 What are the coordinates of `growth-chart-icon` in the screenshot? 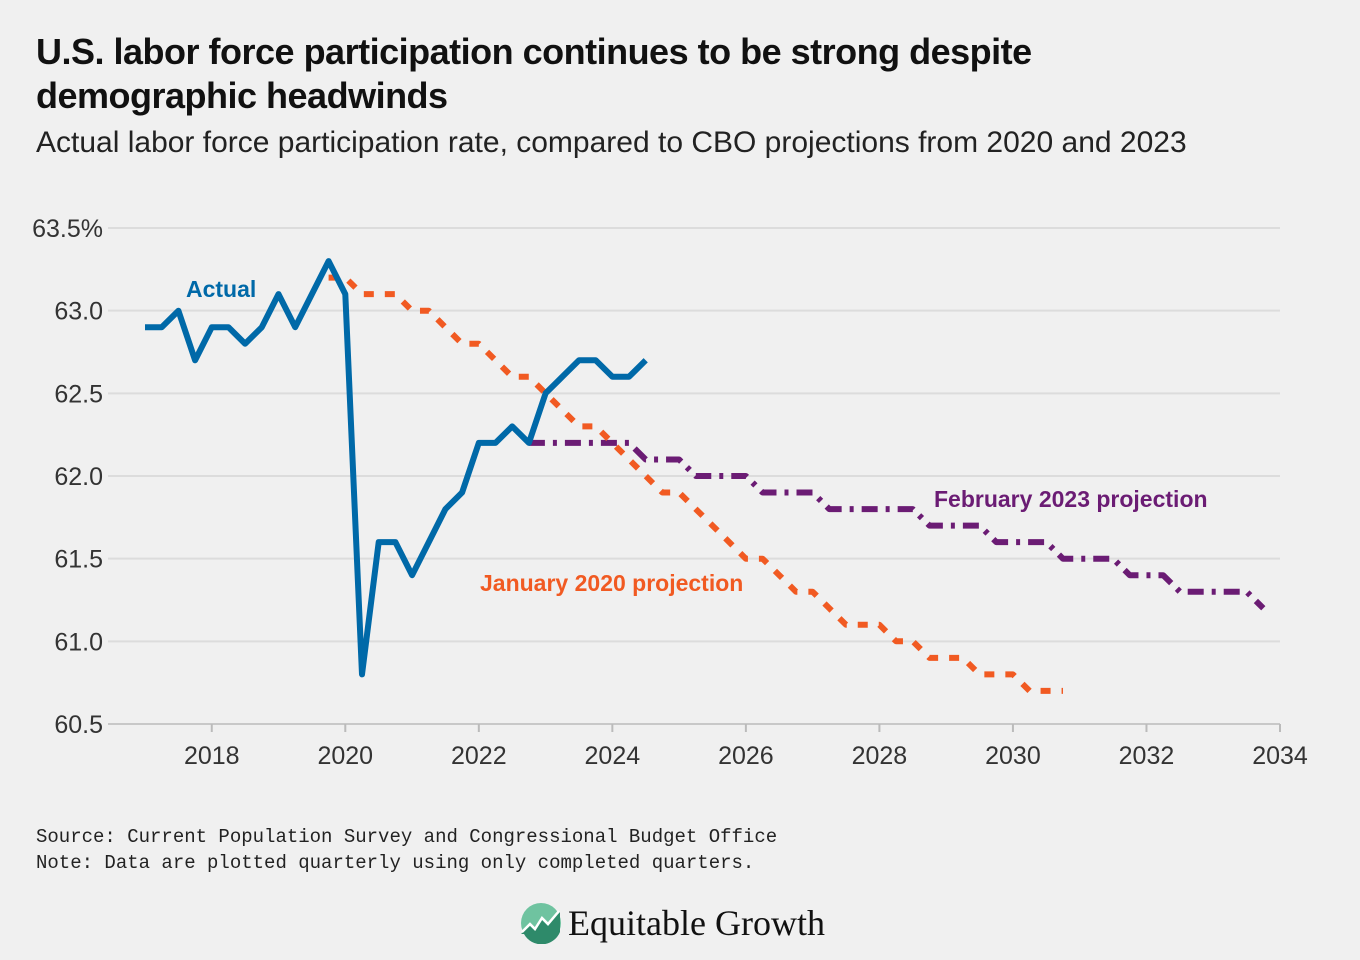 It's located at (541, 923).